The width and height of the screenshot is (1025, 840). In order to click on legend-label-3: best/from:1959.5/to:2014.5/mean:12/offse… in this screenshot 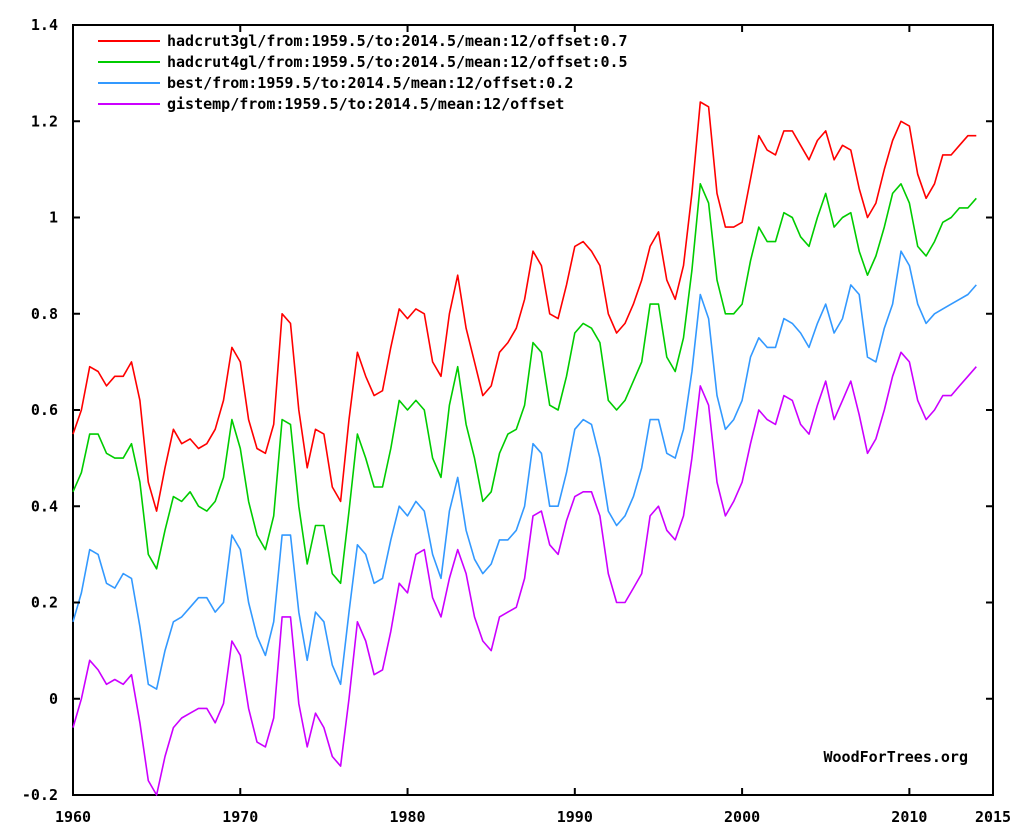, I will do `click(370, 83)`.